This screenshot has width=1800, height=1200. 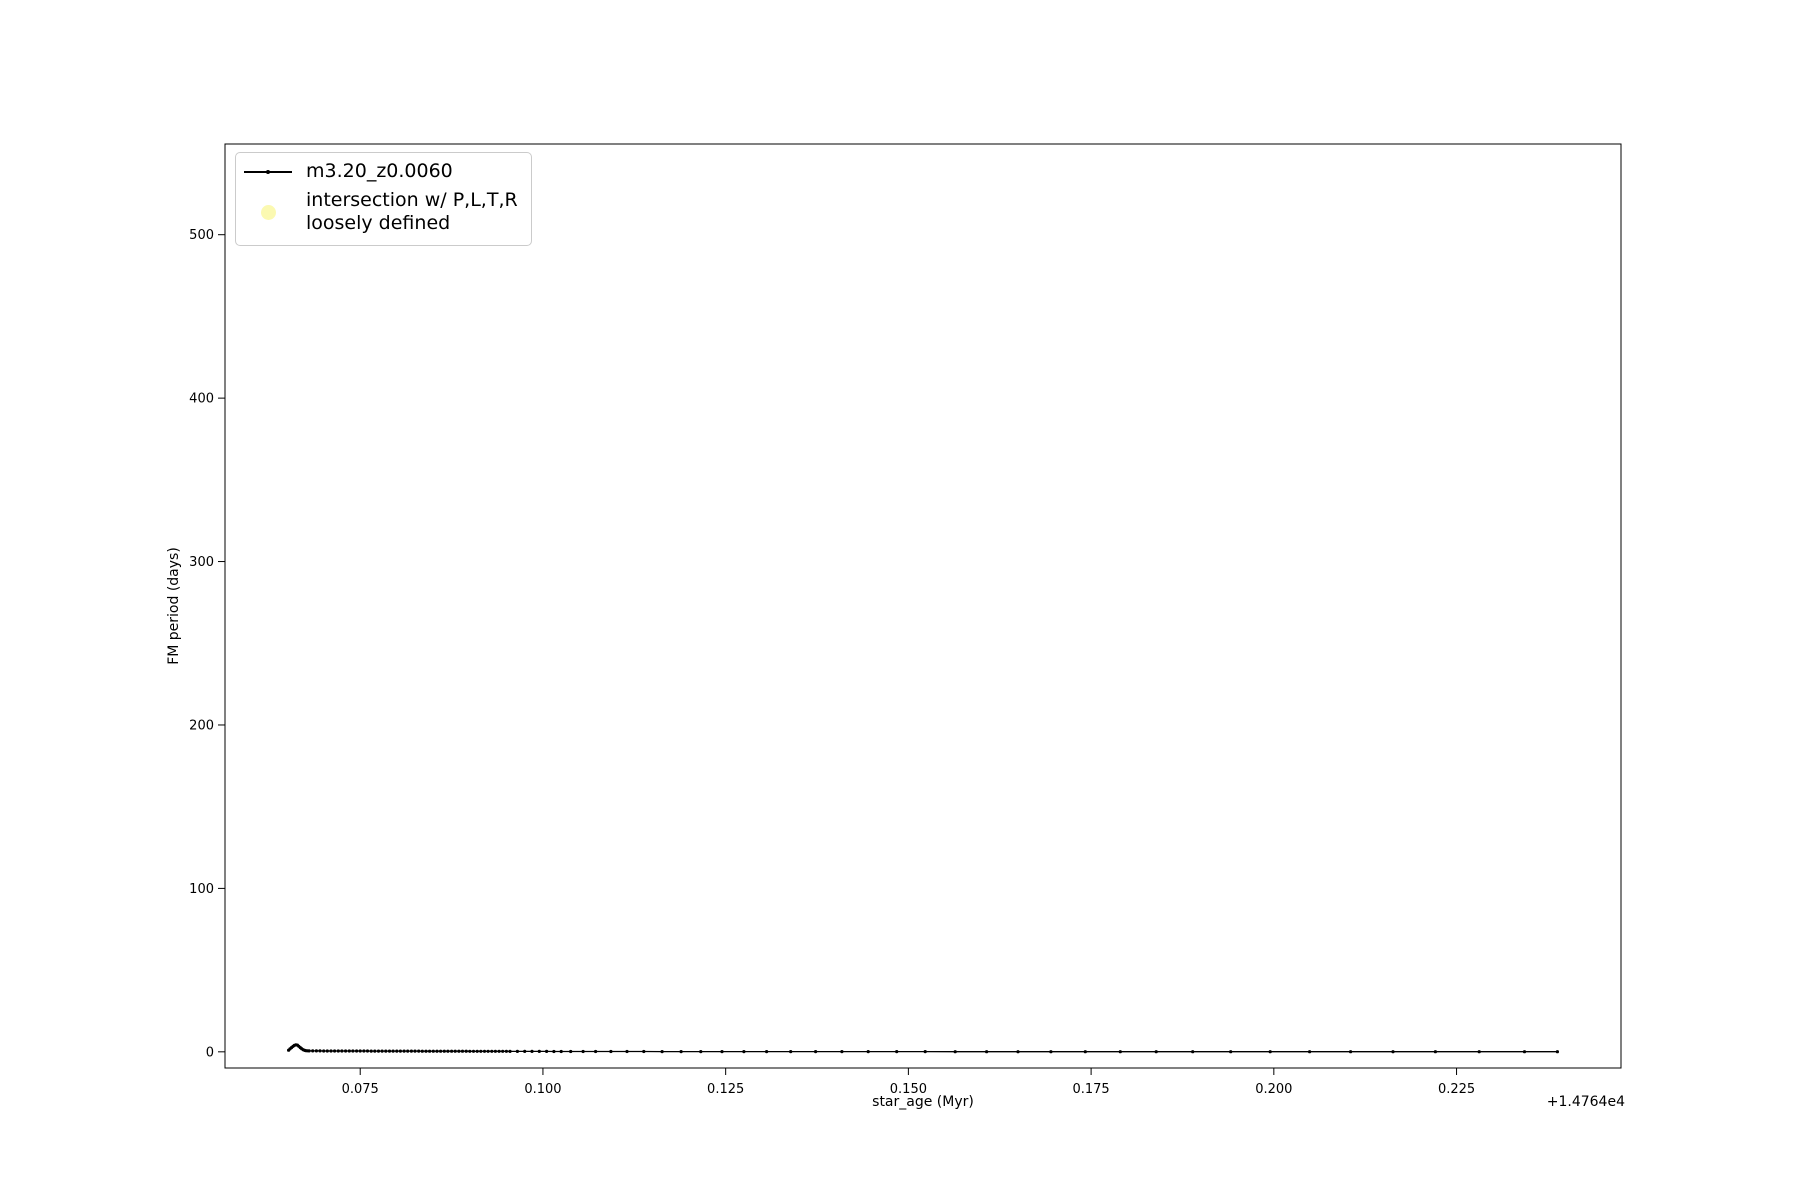 I want to click on y-tick-label: 300, so click(x=201, y=562).